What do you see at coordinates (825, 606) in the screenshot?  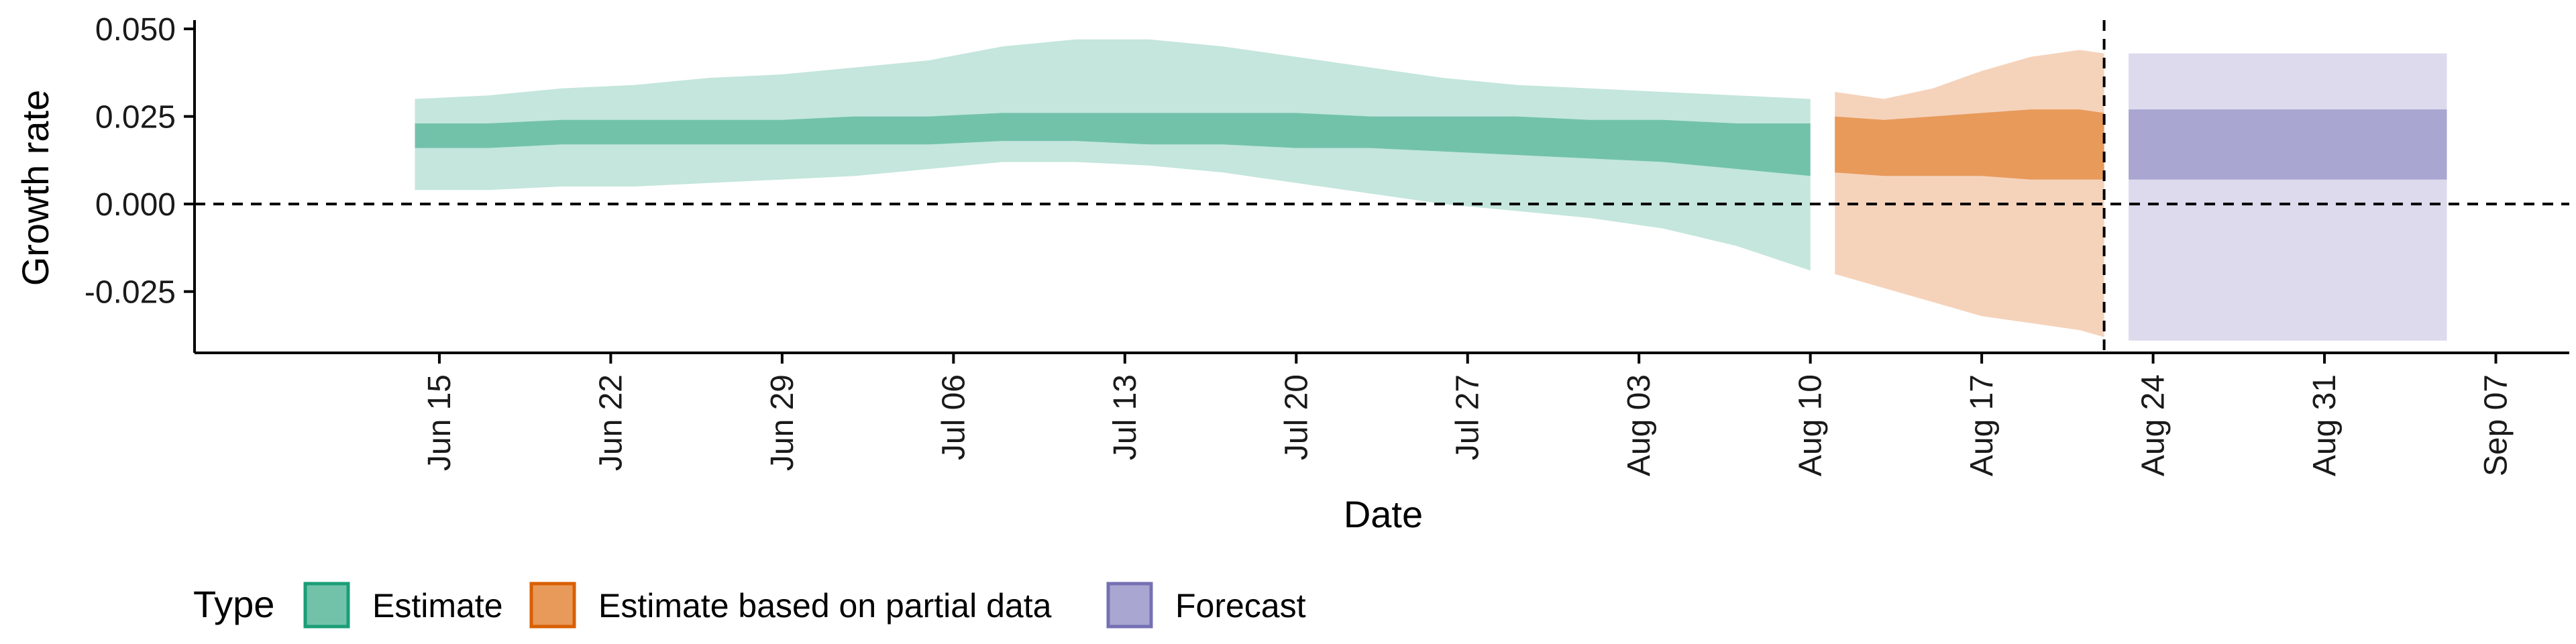 I see `legend-label-1: Estimate based on partial data` at bounding box center [825, 606].